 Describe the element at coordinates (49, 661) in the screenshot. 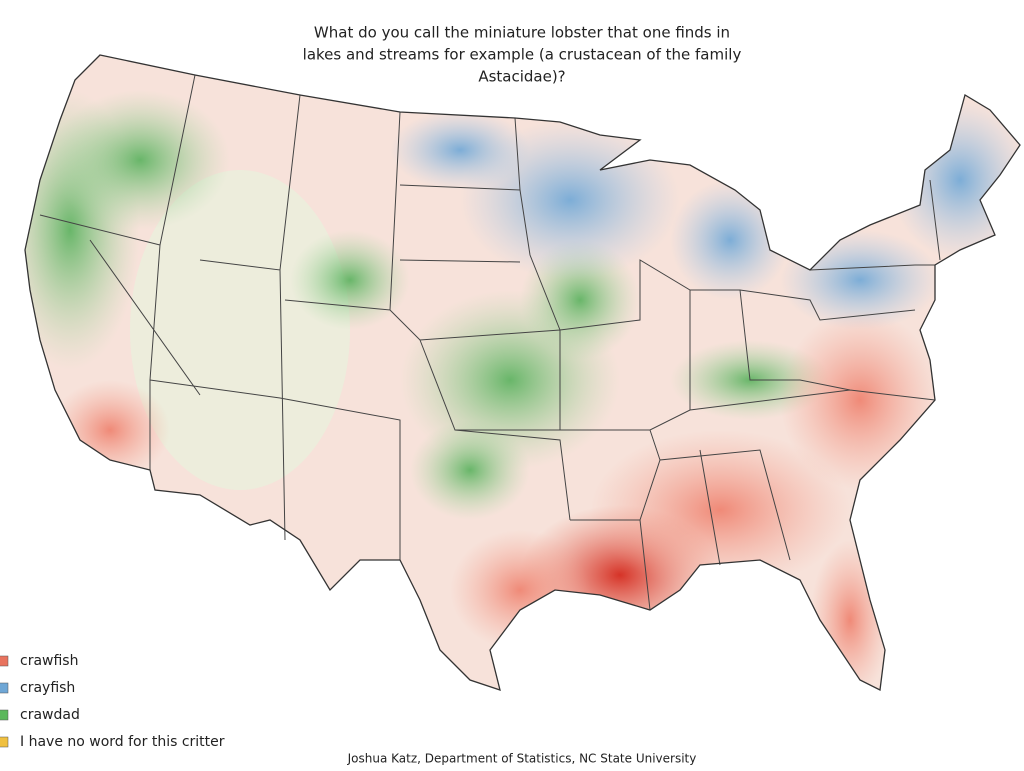

I see `legend-label: crawfish` at that location.